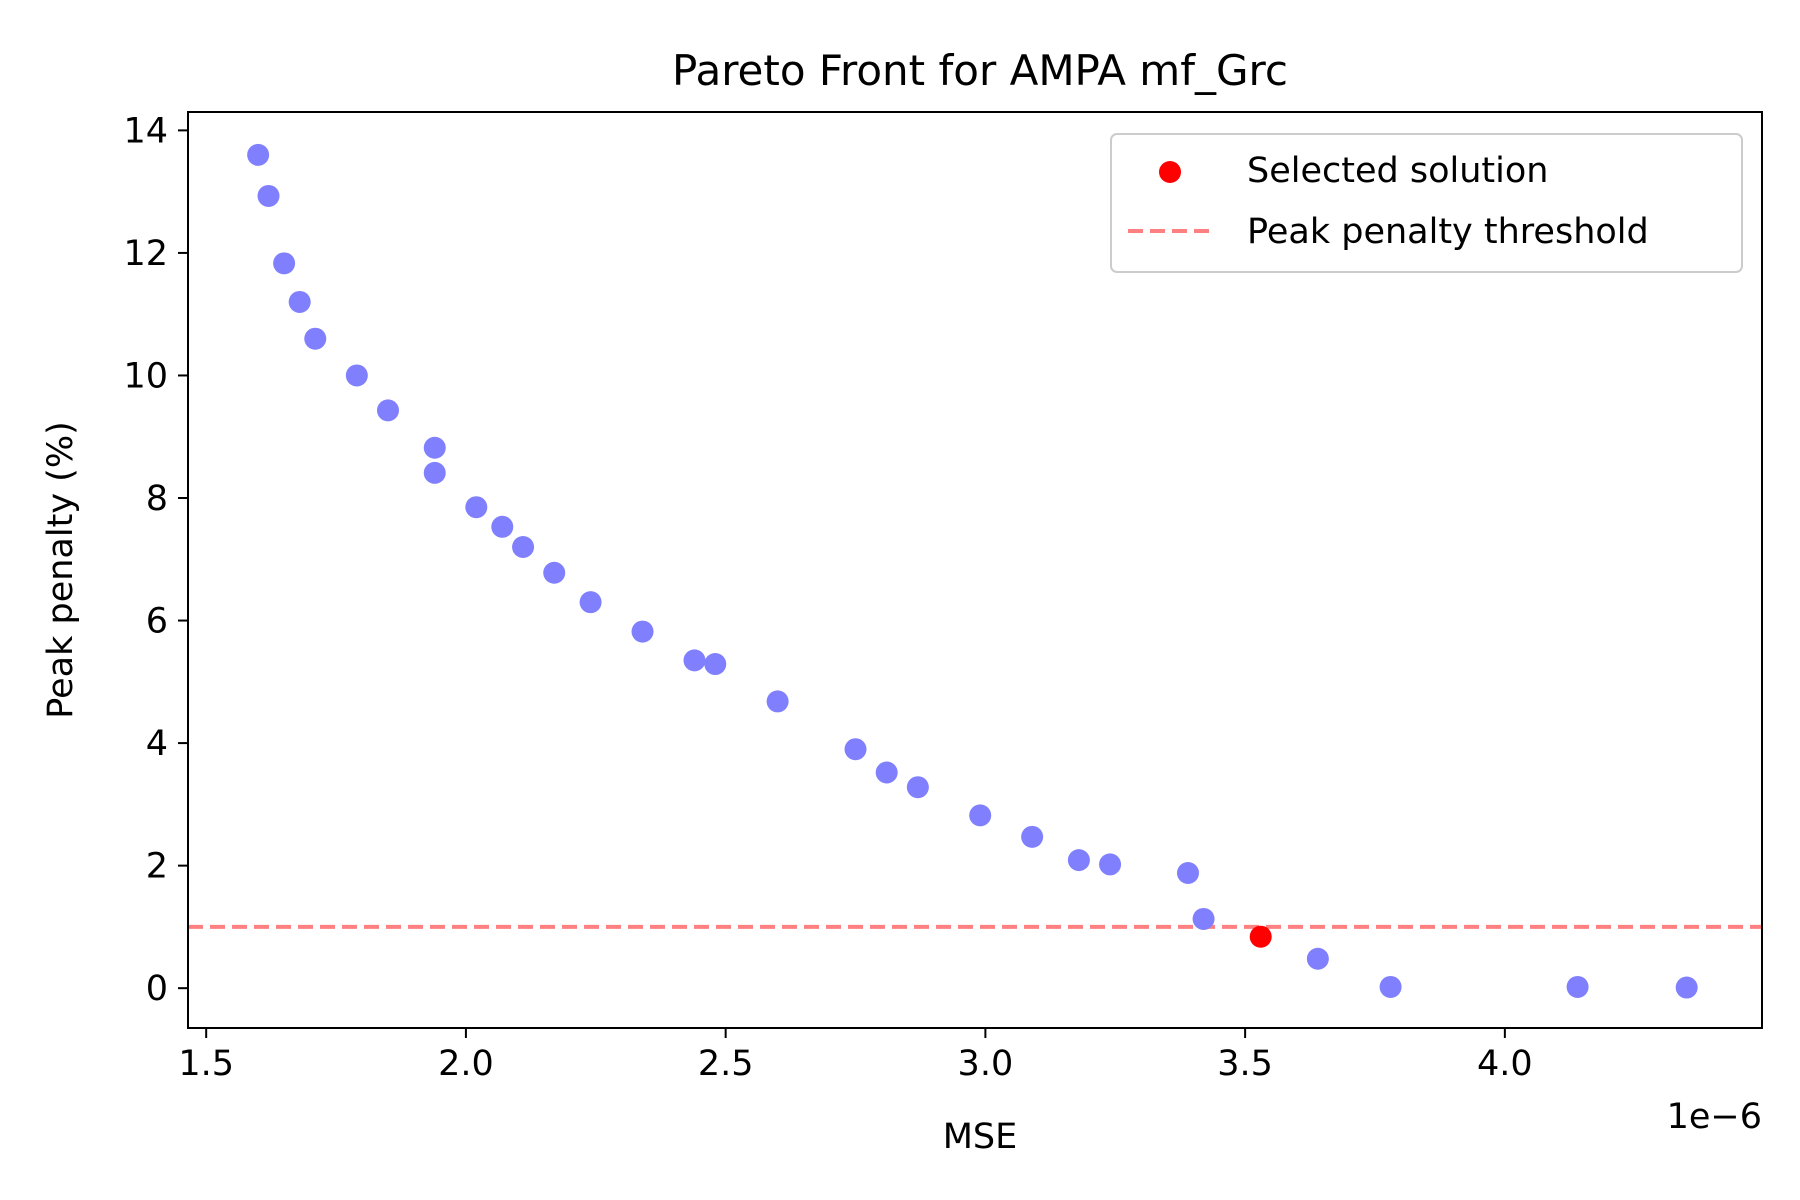  Describe the element at coordinates (157, 867) in the screenshot. I see `y-tick-label: 2` at that location.